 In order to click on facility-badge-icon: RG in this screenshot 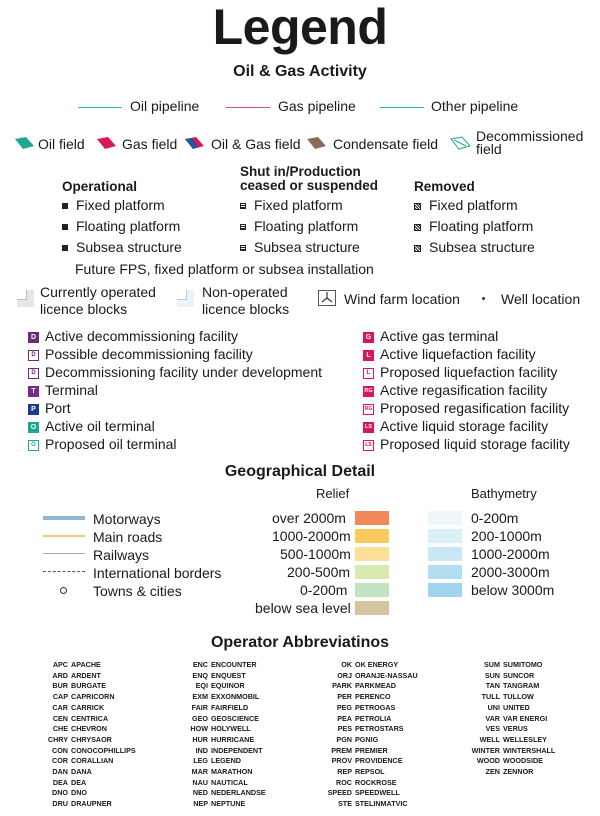, I will do `click(368, 391)`.